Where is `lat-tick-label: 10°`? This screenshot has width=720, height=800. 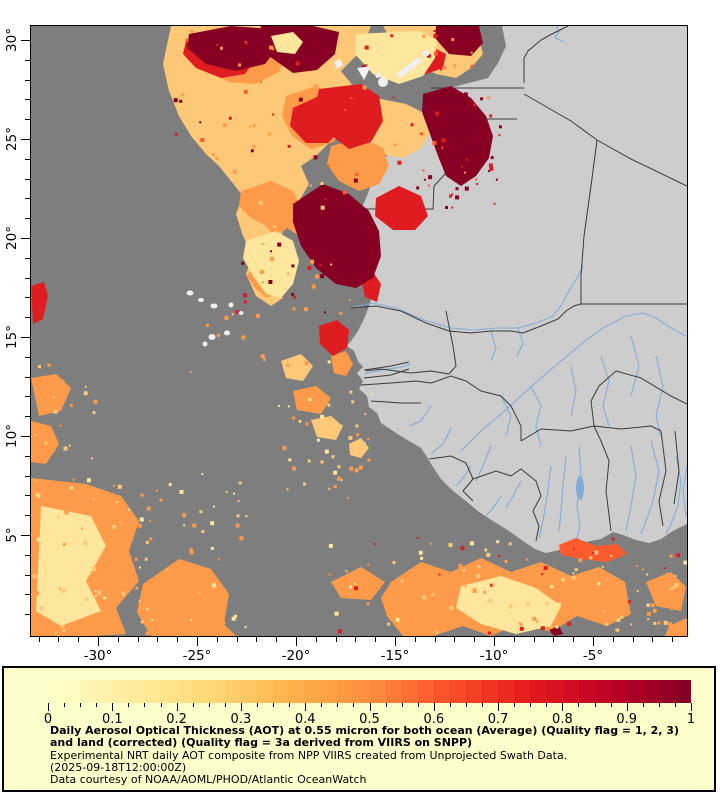
lat-tick-label: 10° is located at coordinates (12, 436).